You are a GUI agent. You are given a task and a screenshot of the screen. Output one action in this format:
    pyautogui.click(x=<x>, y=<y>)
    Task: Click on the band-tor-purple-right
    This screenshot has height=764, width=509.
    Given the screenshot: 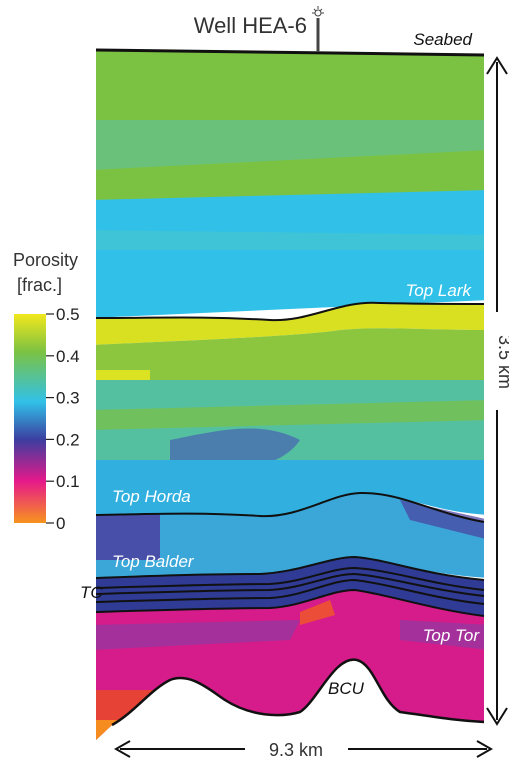 What is the action you would take?
    pyautogui.click(x=442, y=635)
    